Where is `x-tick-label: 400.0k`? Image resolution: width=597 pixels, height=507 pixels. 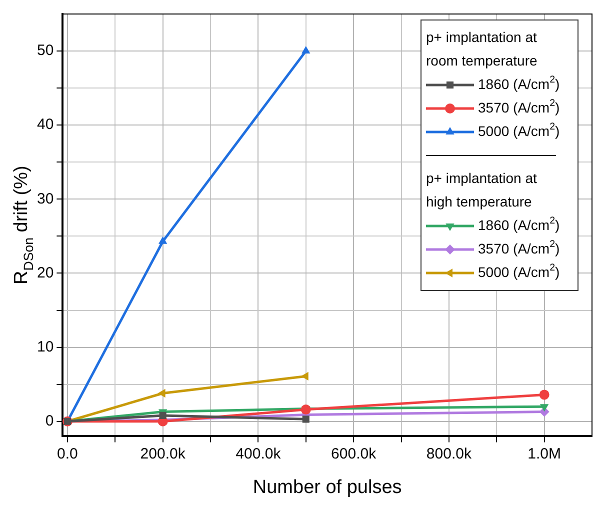 x-tick-label: 400.0k is located at coordinates (259, 453).